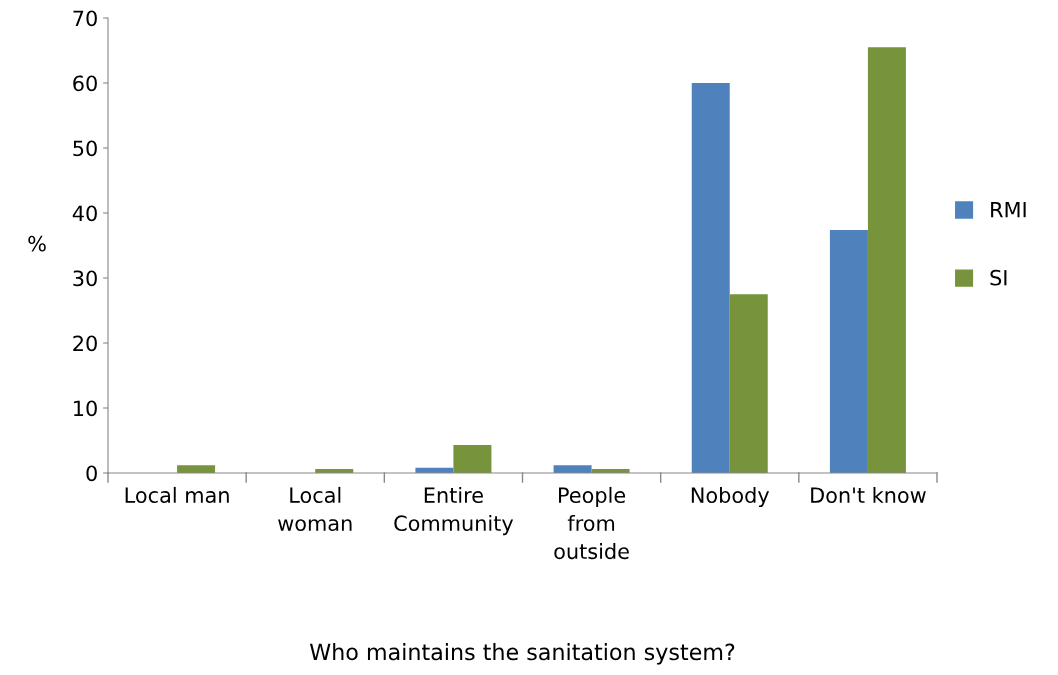 This screenshot has height=675, width=1058. Describe the element at coordinates (85, 83) in the screenshot. I see `y-tick-label: 60` at that location.